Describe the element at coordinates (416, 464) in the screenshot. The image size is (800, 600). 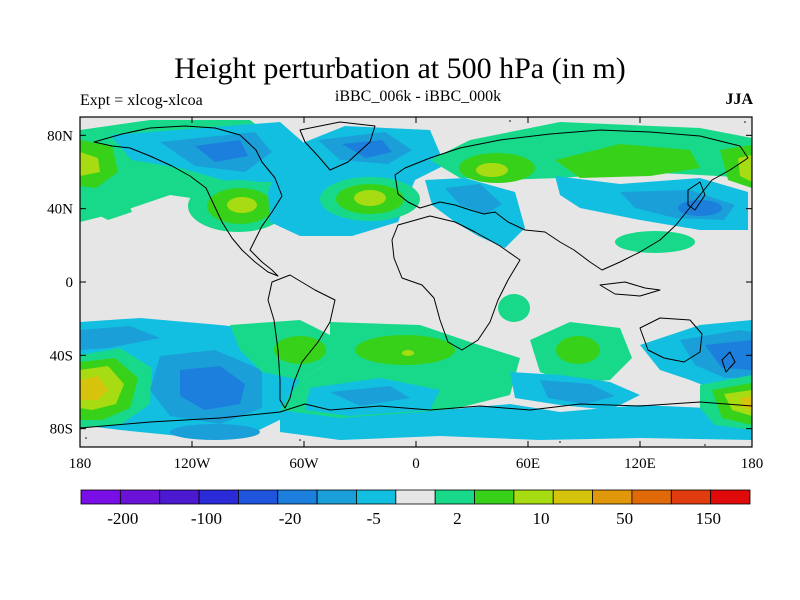
I see `lon-tick-label: 0` at that location.